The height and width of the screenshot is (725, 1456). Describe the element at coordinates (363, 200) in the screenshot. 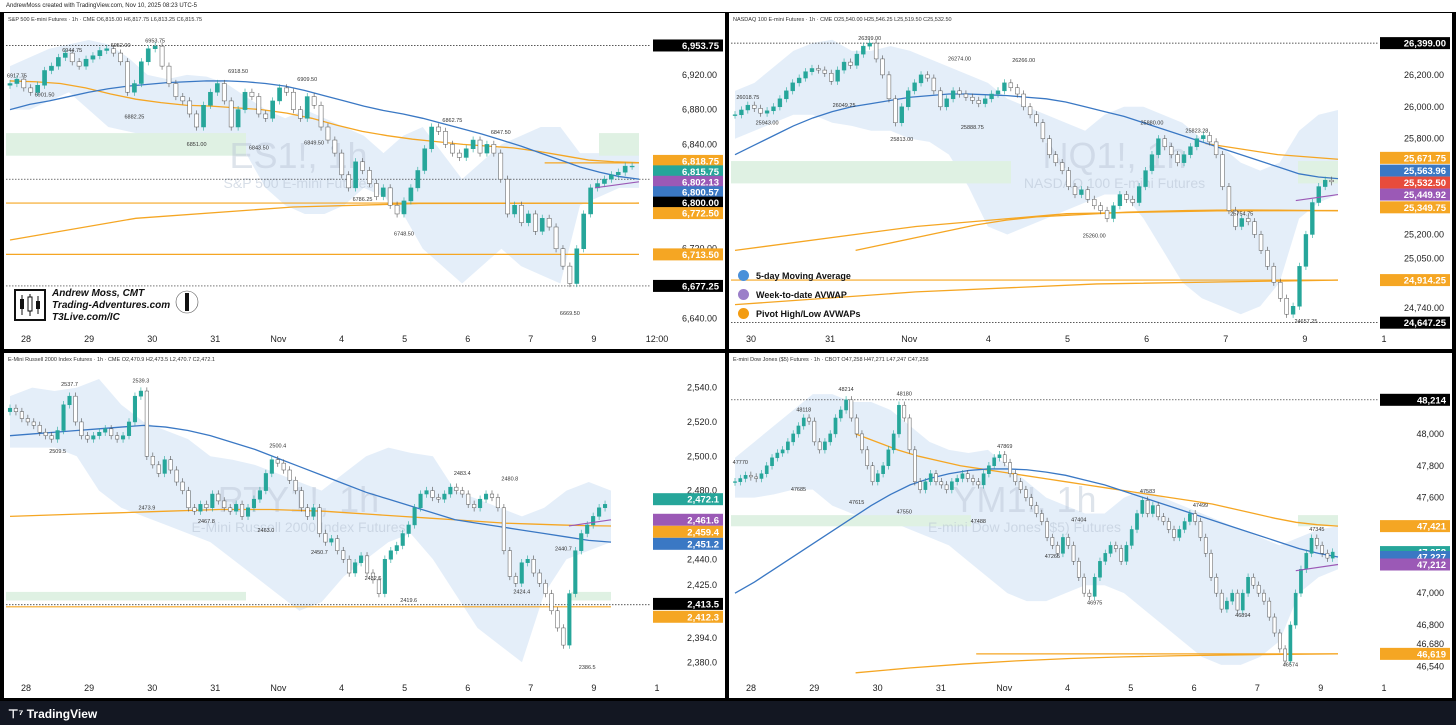

I see `price-annotation: 6786.25` at that location.